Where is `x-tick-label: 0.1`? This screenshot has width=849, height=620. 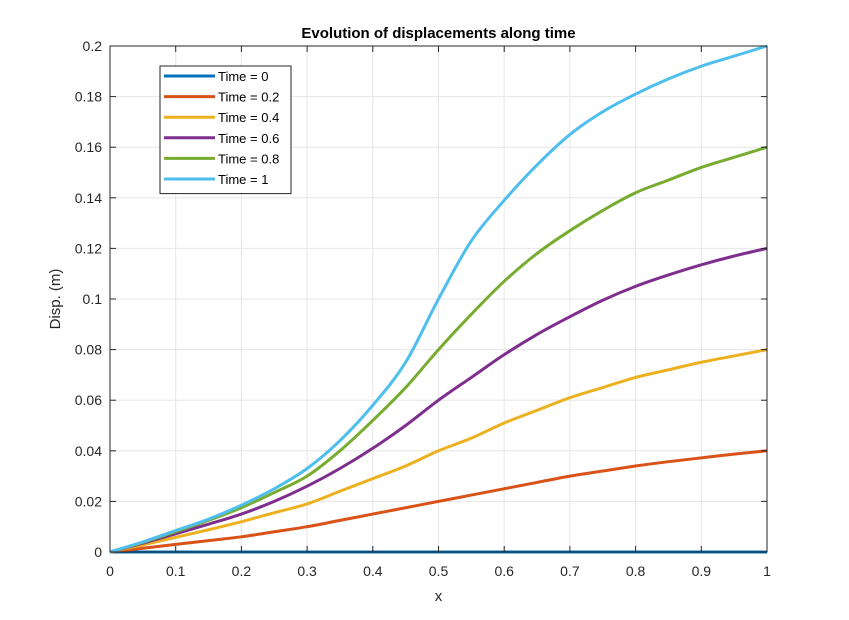 x-tick-label: 0.1 is located at coordinates (176, 571).